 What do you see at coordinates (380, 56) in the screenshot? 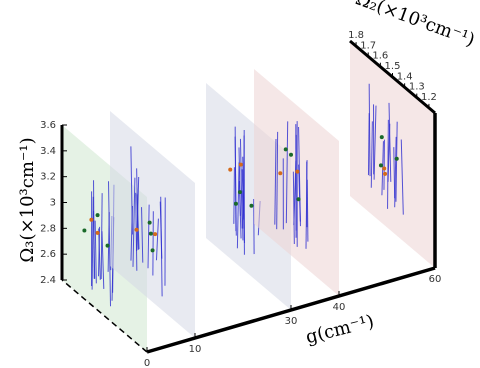
I see `z-tick-label: 1.6` at bounding box center [380, 56].